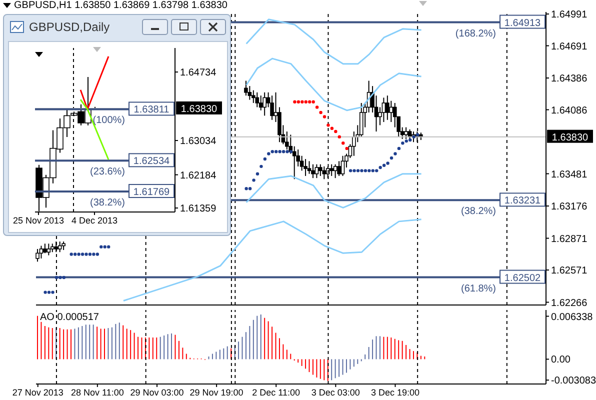 Image resolution: width=596 pixels, height=400 pixels. Describe the element at coordinates (276, 392) in the screenshot. I see `x-tick-label: 2 Dec 11:00` at that location.